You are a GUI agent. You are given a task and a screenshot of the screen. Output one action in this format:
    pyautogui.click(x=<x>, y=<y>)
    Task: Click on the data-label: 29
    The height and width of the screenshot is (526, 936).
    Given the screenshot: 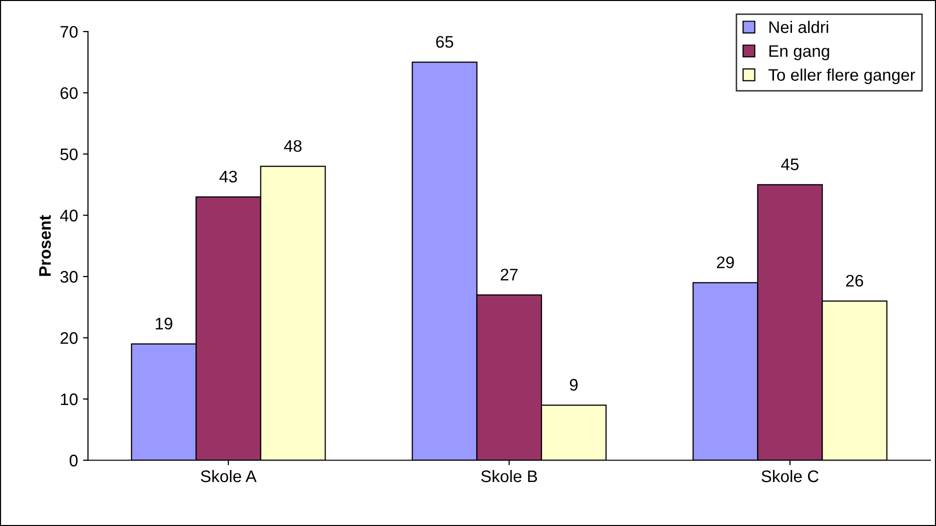 What is the action you would take?
    pyautogui.click(x=725, y=262)
    